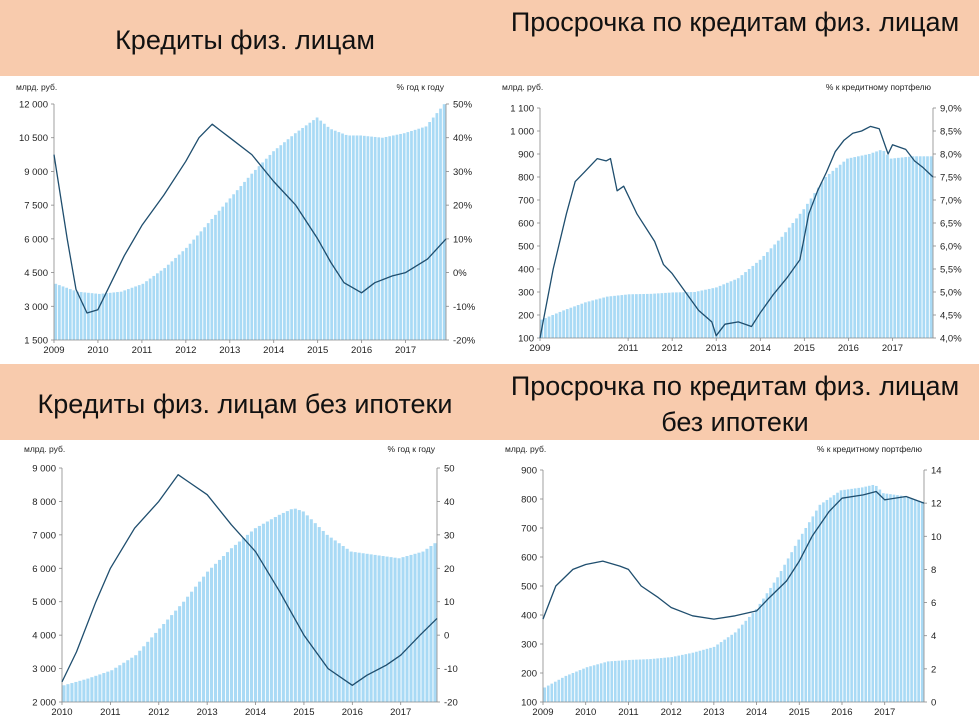 The width and height of the screenshot is (979, 723). I want to click on line-series, so click(249, 580).